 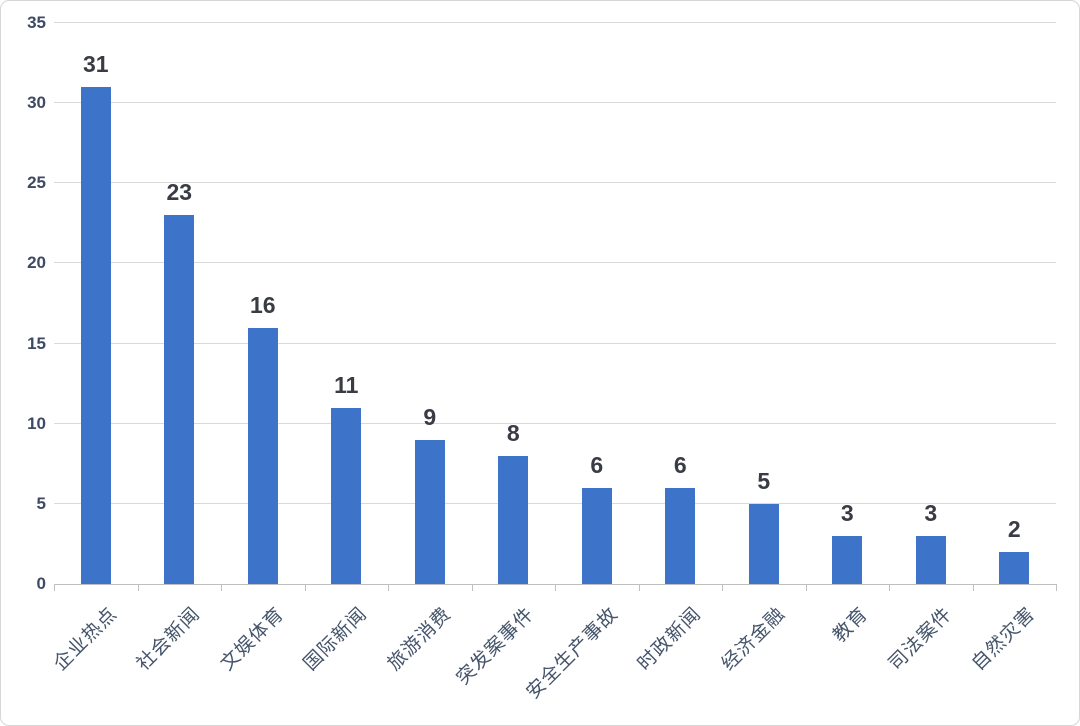 What do you see at coordinates (920, 639) in the screenshot?
I see `category-label: 司法案件` at bounding box center [920, 639].